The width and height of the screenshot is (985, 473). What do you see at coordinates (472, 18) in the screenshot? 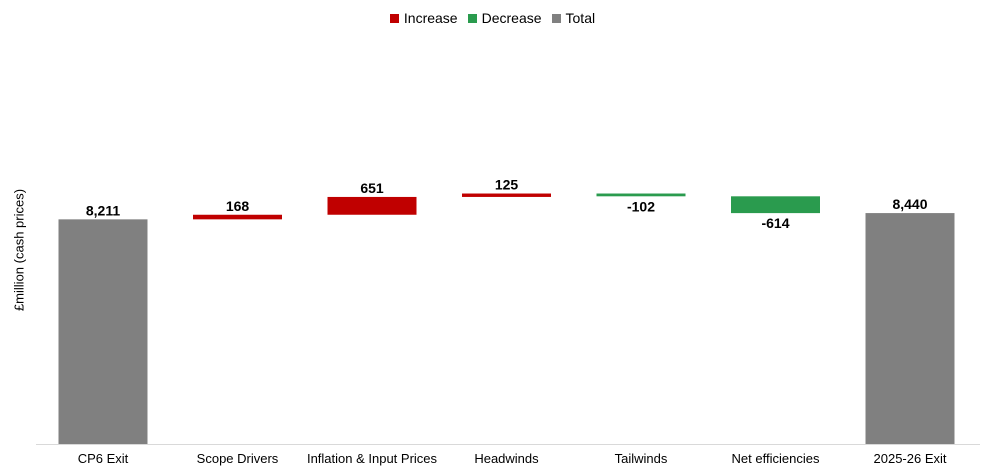
I see `legend-swatch-decrease` at bounding box center [472, 18].